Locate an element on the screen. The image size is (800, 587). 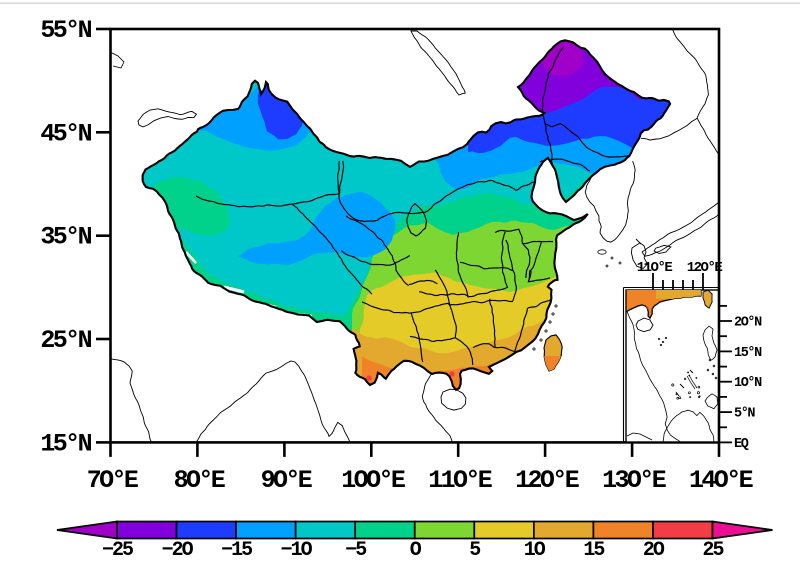
svg-text: 1O is located at coordinates (535, 550).